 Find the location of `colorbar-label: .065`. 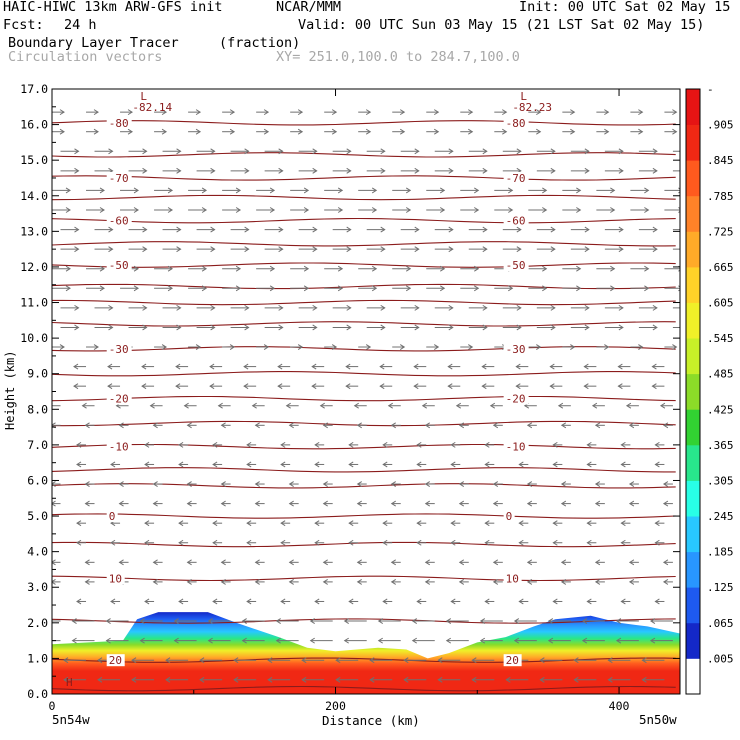

colorbar-label: .065 is located at coordinates (720, 623).